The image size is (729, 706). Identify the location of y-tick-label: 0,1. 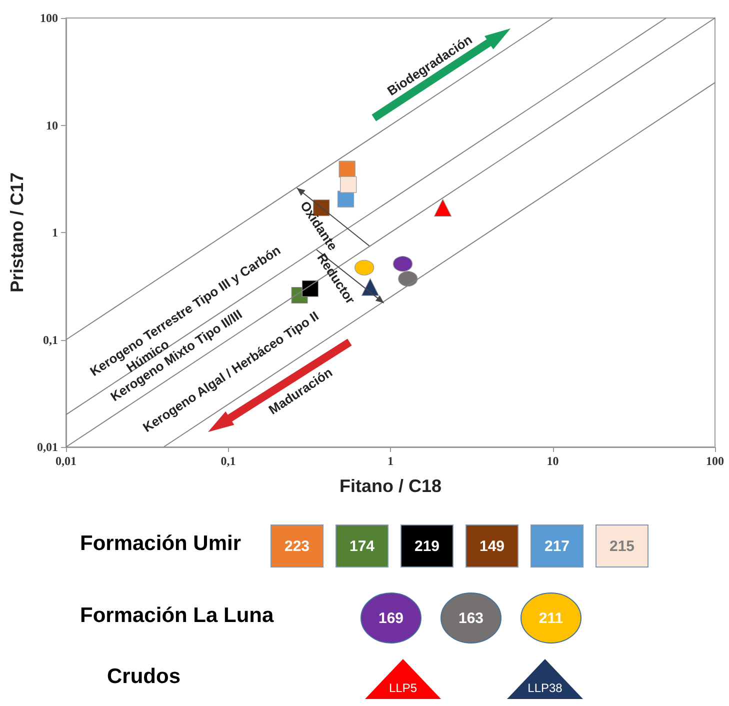
(50, 339).